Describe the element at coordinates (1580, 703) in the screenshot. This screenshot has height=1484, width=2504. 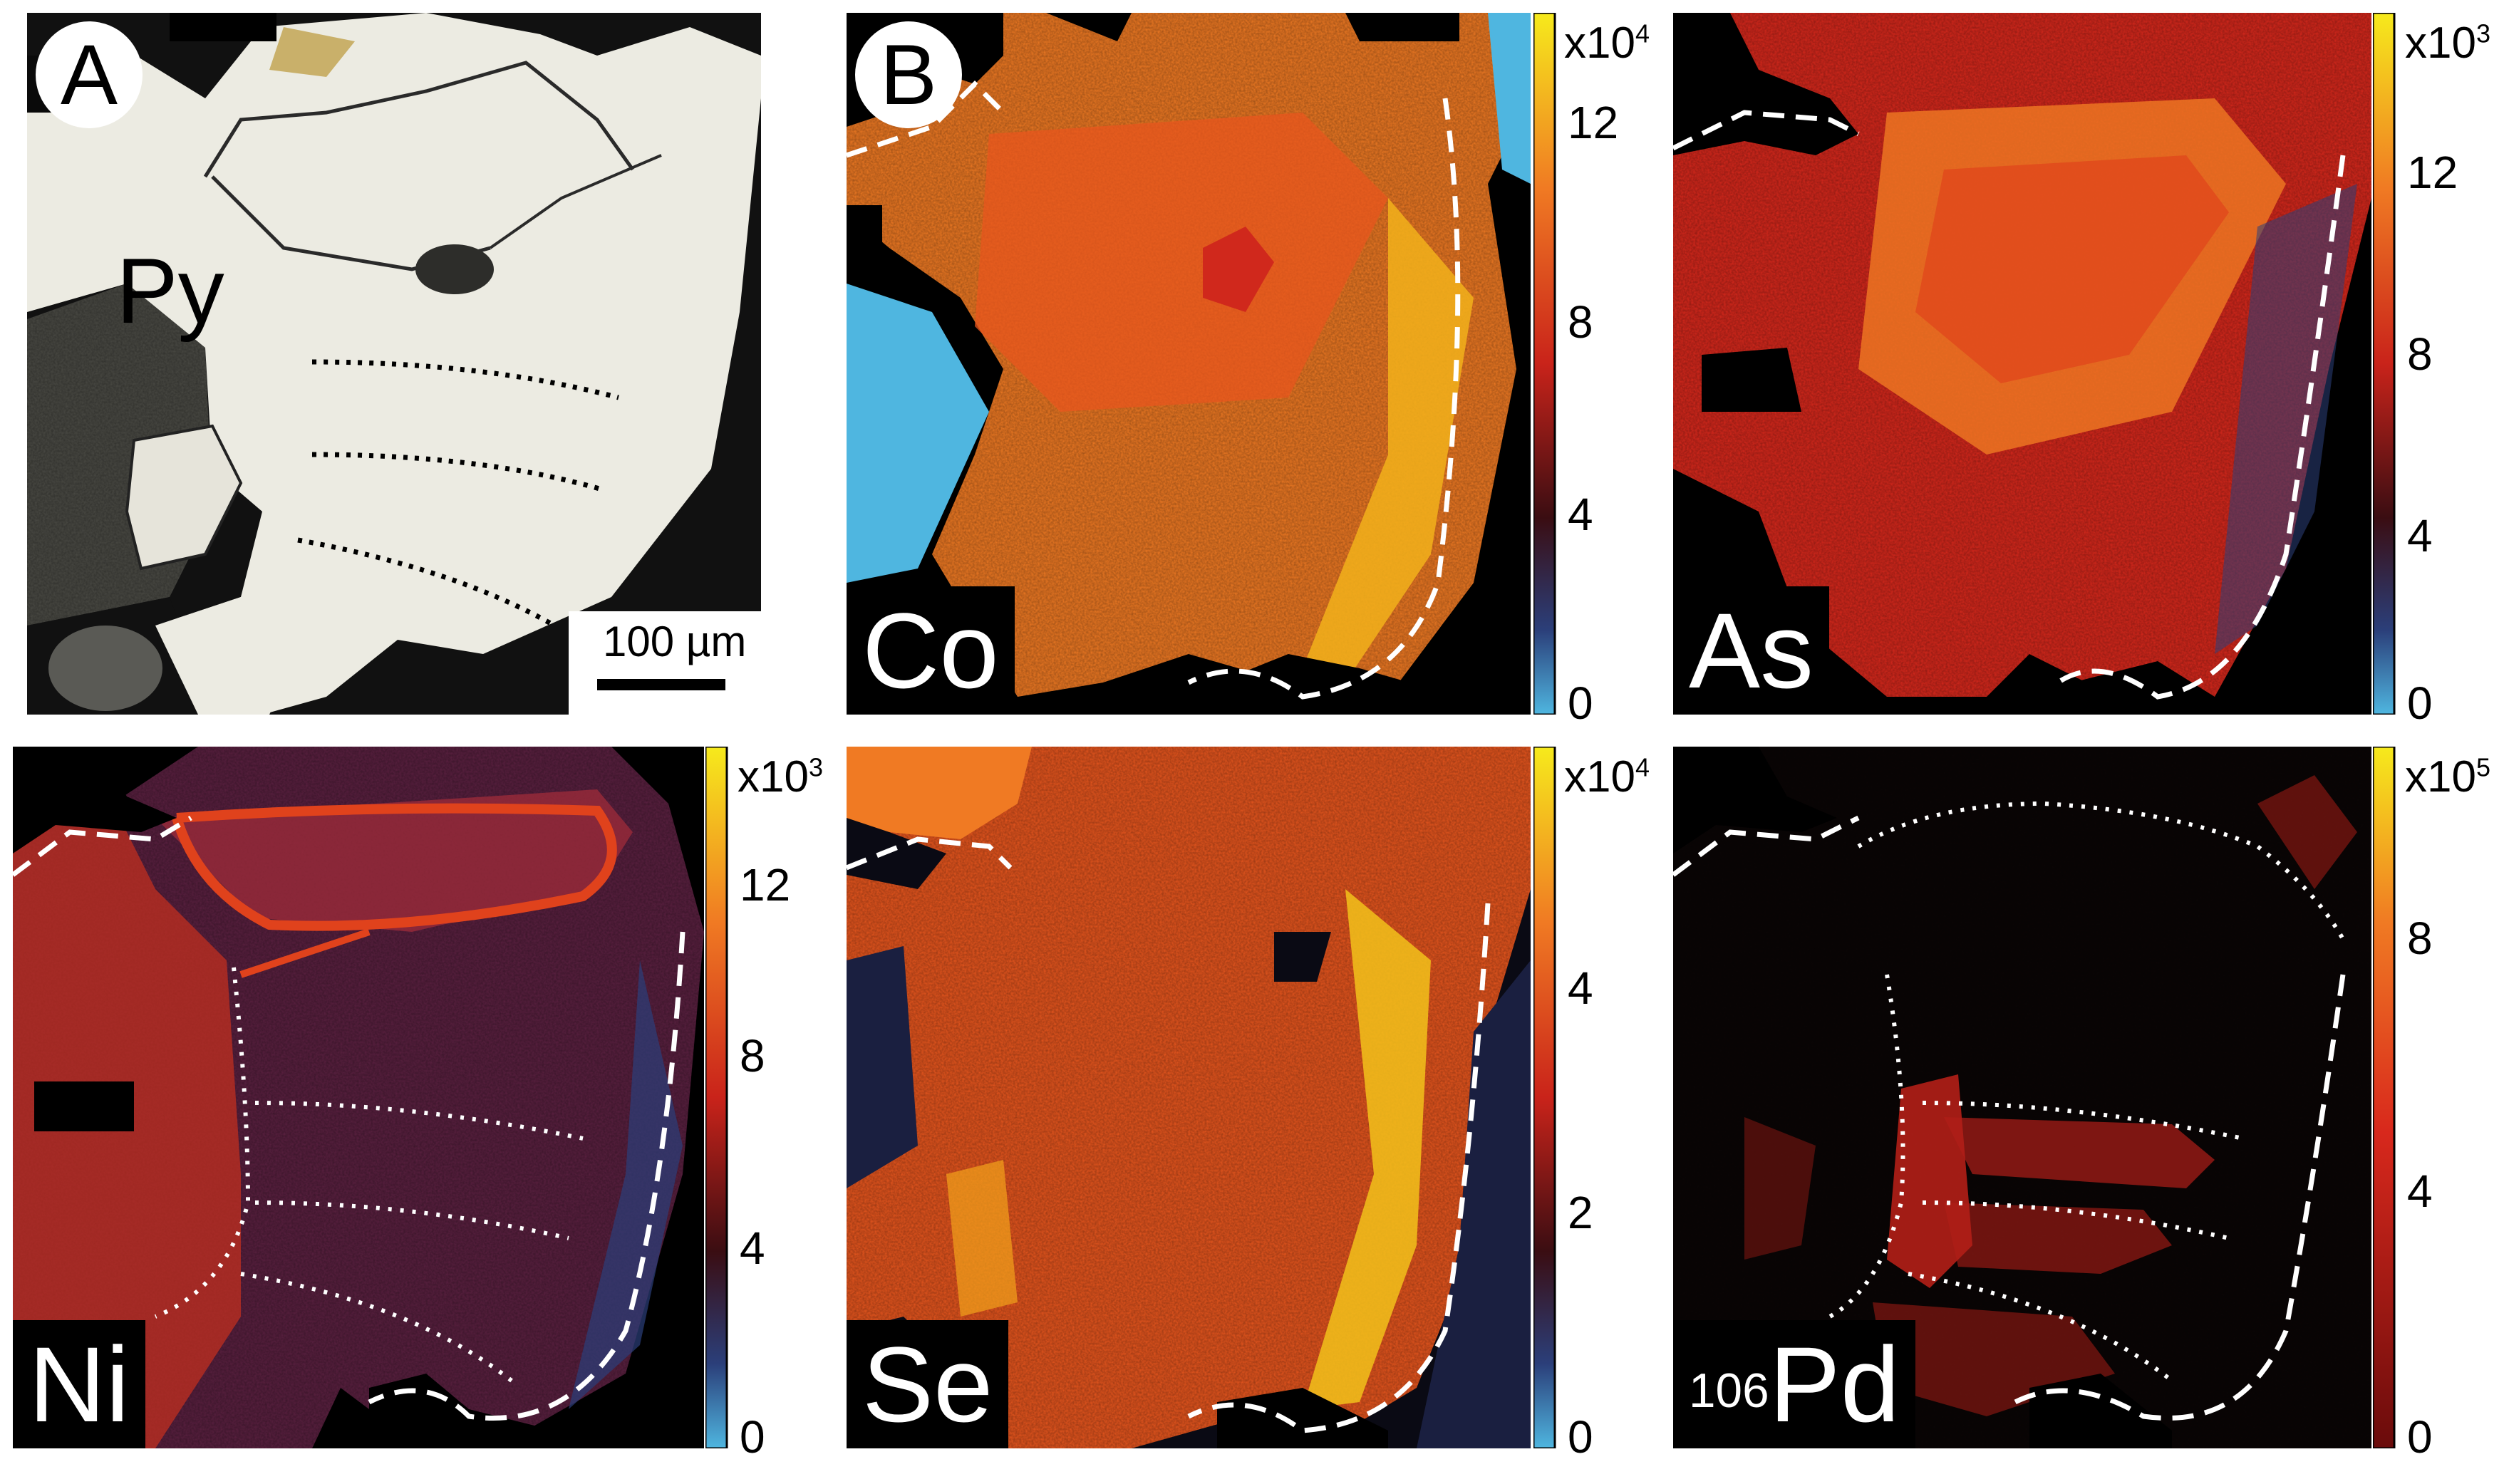
I see `colorbar-co-tick: 0` at that location.